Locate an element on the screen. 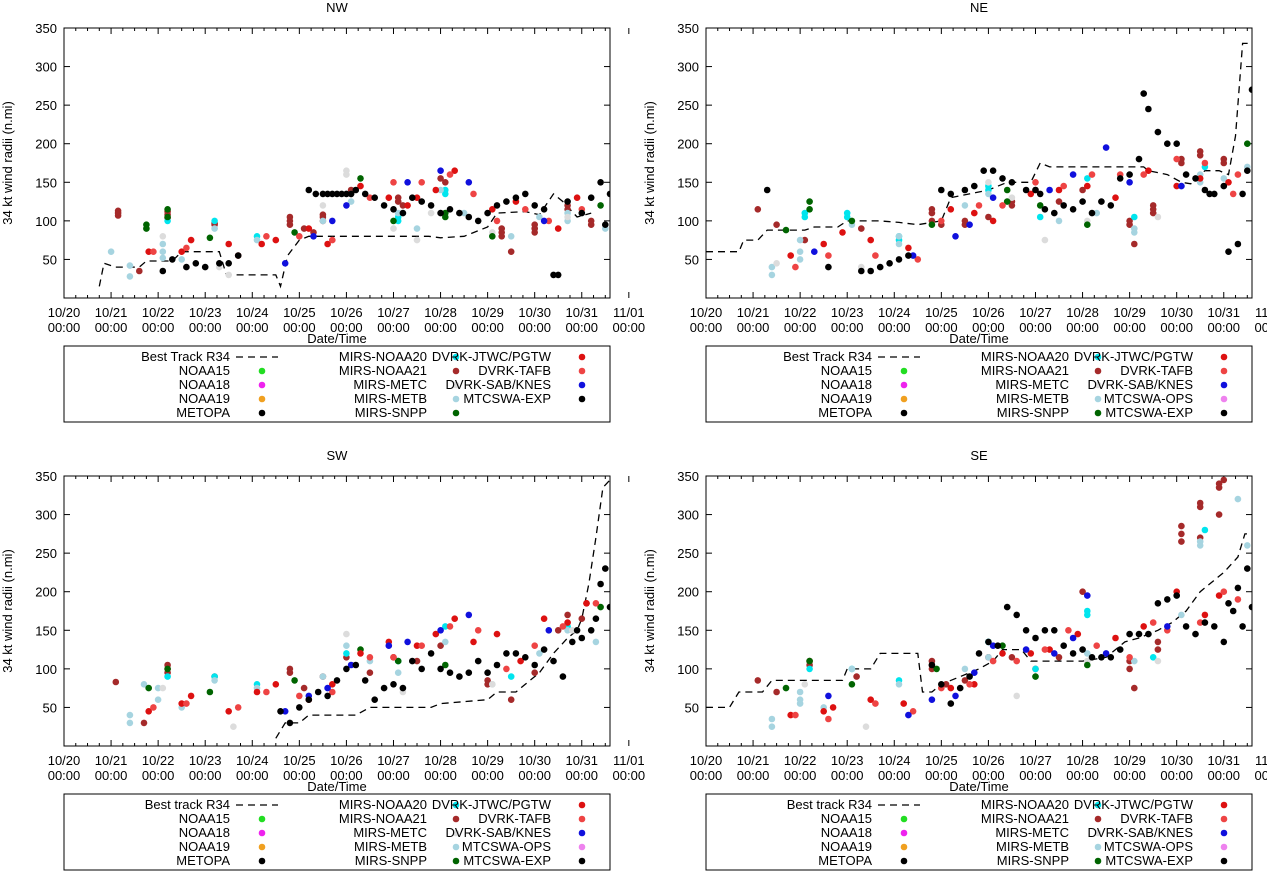 This screenshot has width=1267, height=871. plot-frame is located at coordinates (979, 163).